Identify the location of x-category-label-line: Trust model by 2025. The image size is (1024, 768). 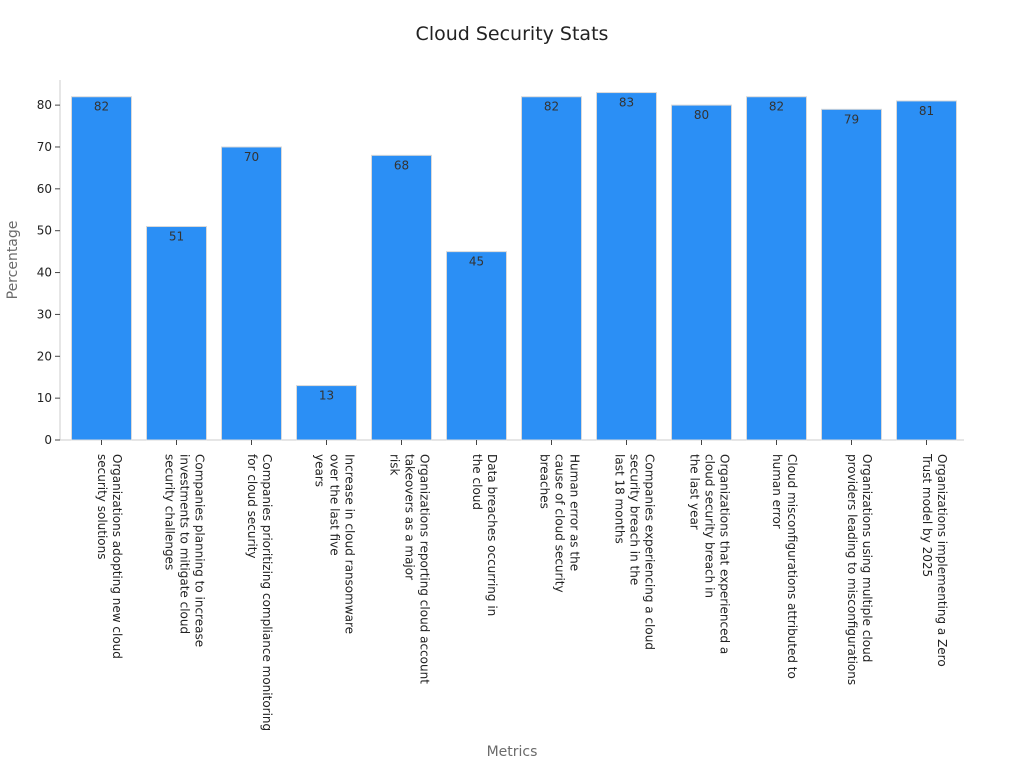
(927, 515).